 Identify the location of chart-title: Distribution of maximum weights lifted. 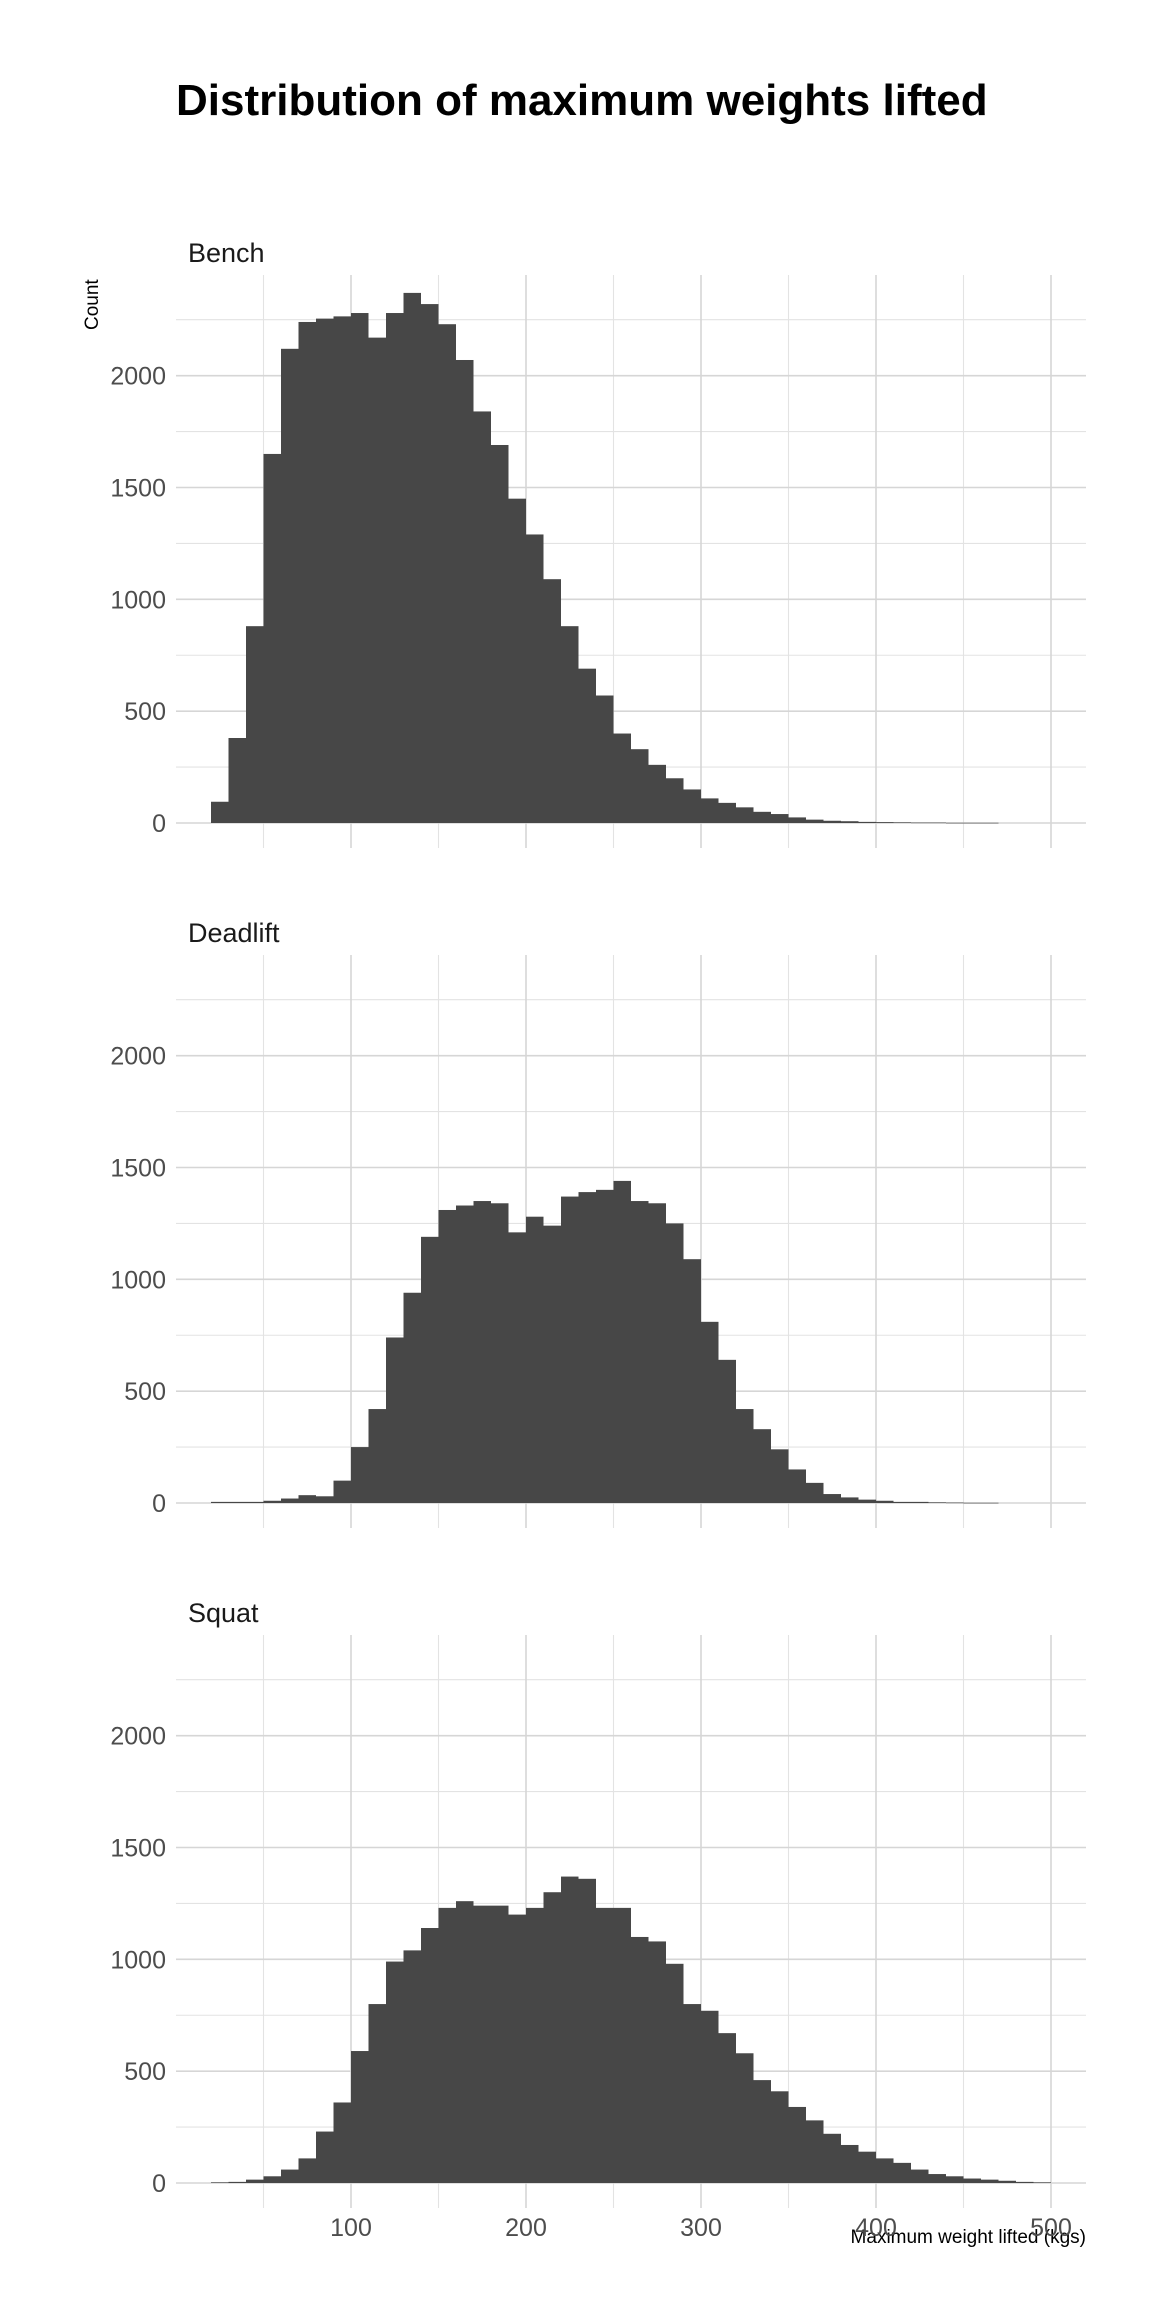
(582, 100).